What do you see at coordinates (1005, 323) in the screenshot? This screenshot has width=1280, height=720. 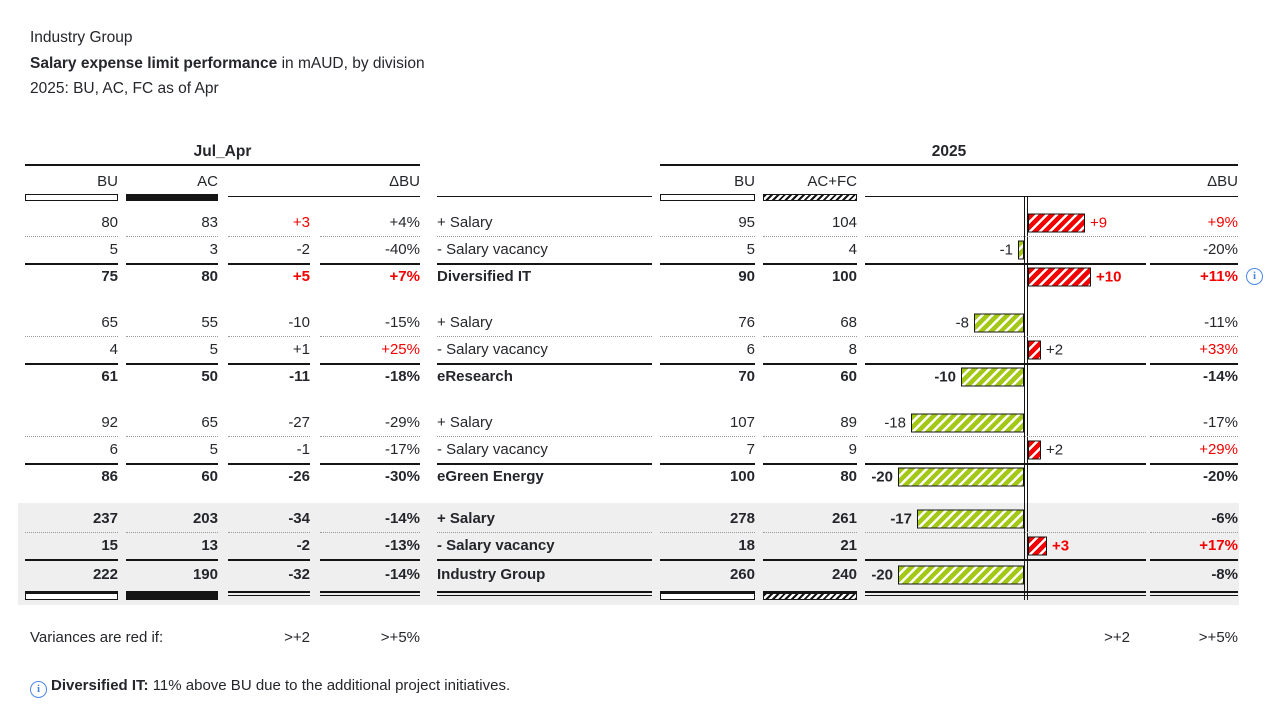 I see `variance-bar-cell: -8` at bounding box center [1005, 323].